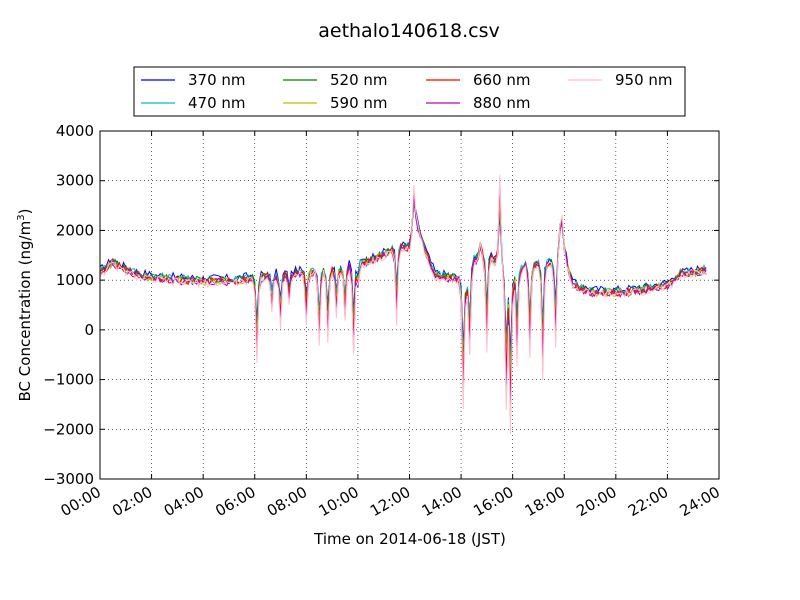 The height and width of the screenshot is (600, 800). What do you see at coordinates (89, 330) in the screenshot?
I see `y-tick-label: 0` at bounding box center [89, 330].